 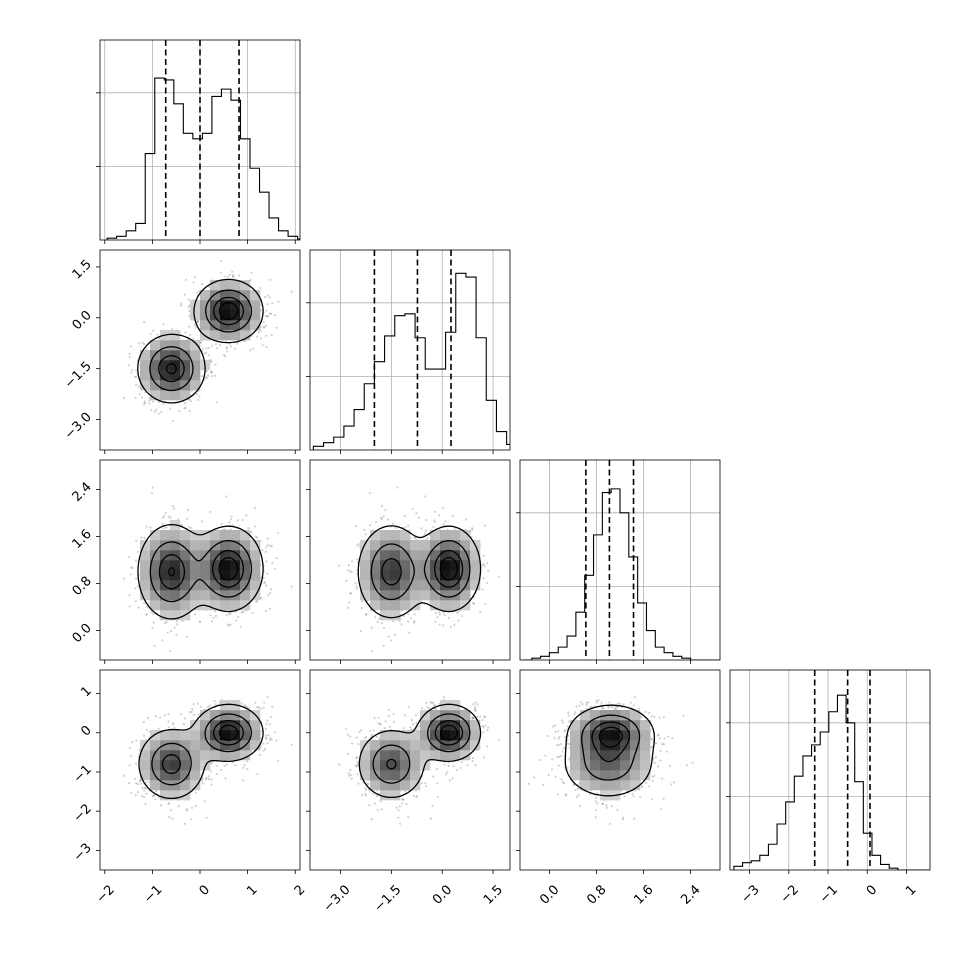 What do you see at coordinates (198, 772) in the screenshot?
I see `density-panel-x0-x3` at bounding box center [198, 772].